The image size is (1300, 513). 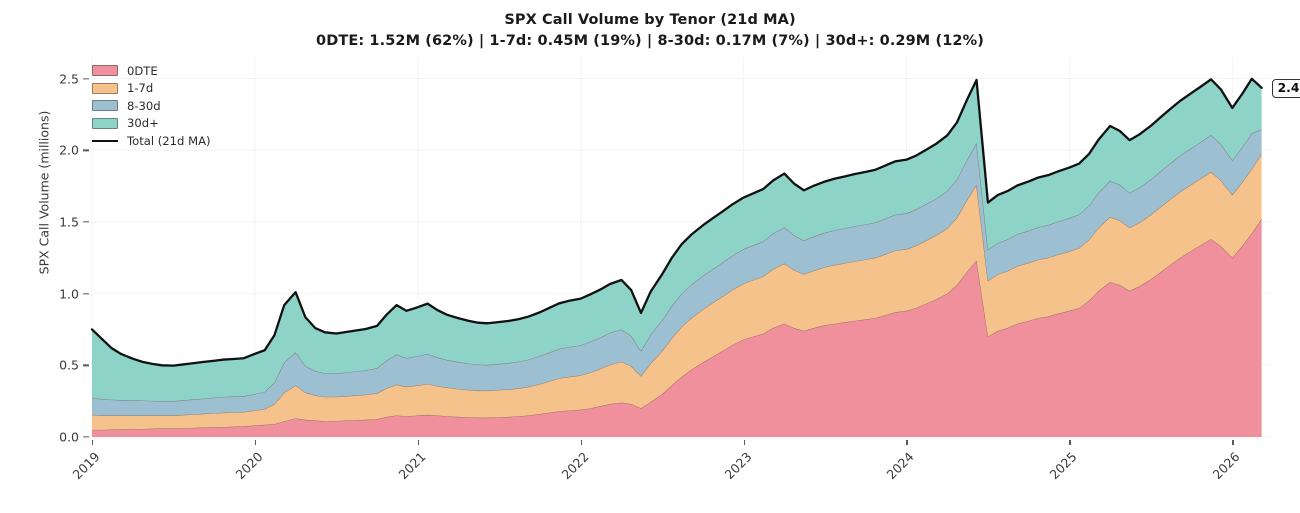 I want to click on legend-item: 8-30d, so click(x=151, y=106).